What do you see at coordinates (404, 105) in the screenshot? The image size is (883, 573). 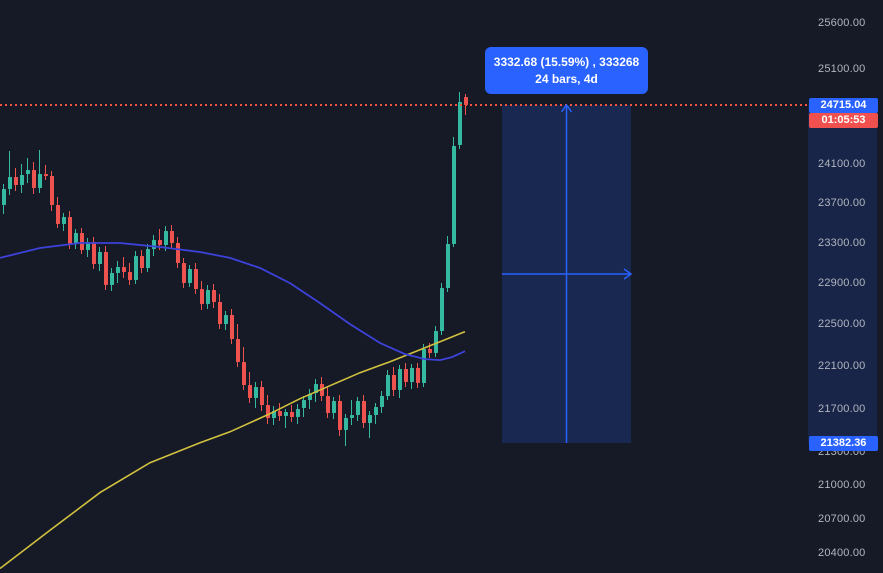 I see `last-price-line` at bounding box center [404, 105].